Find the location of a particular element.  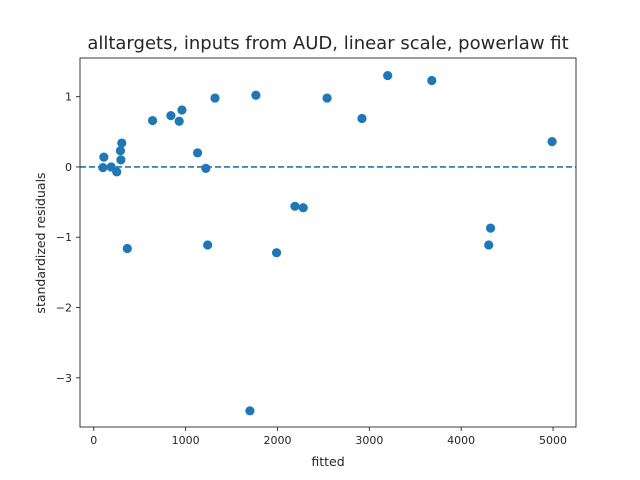

x-tick-label: 0 is located at coordinates (93, 440).